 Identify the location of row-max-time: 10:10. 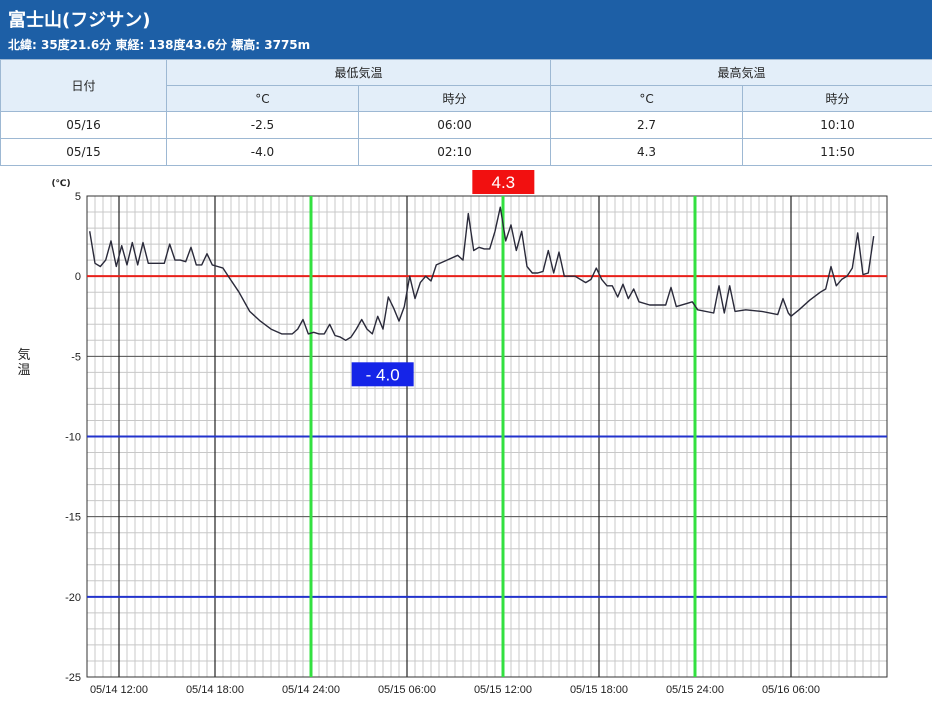
(837, 125).